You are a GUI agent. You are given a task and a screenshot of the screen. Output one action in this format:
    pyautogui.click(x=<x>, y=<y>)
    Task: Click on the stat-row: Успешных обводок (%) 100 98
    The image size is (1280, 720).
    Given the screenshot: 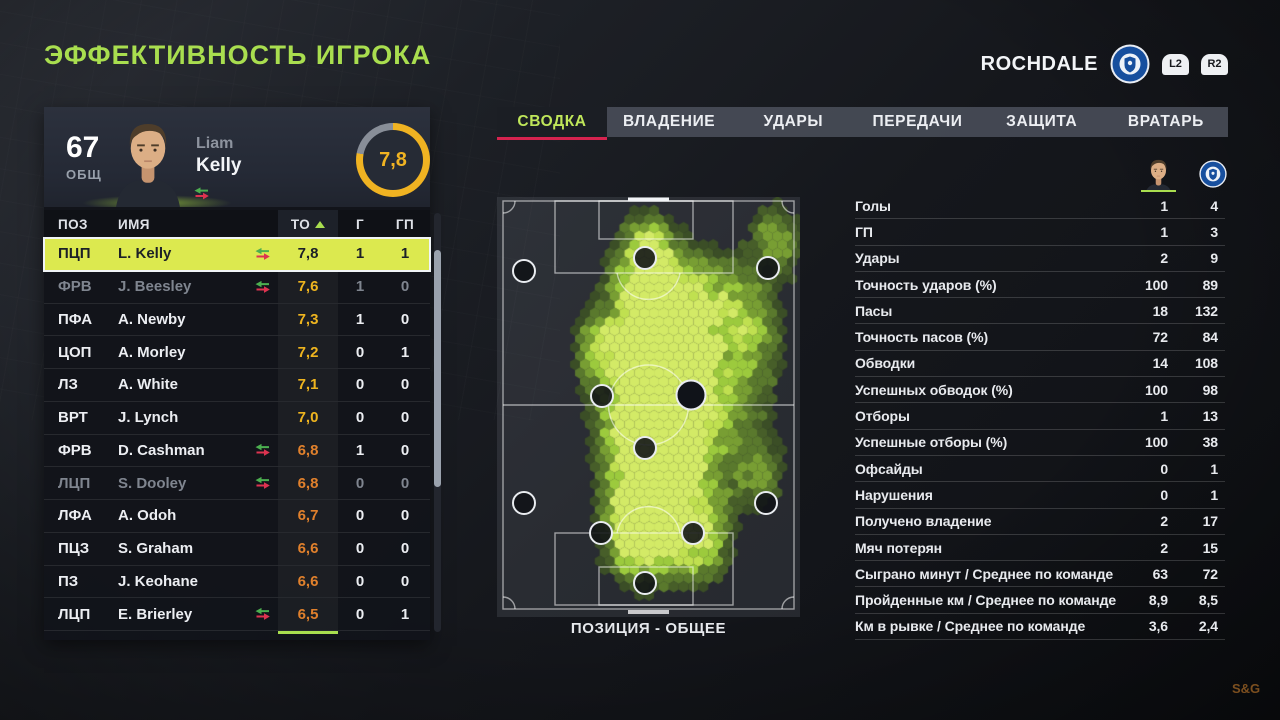 What is the action you would take?
    pyautogui.click(x=1040, y=390)
    